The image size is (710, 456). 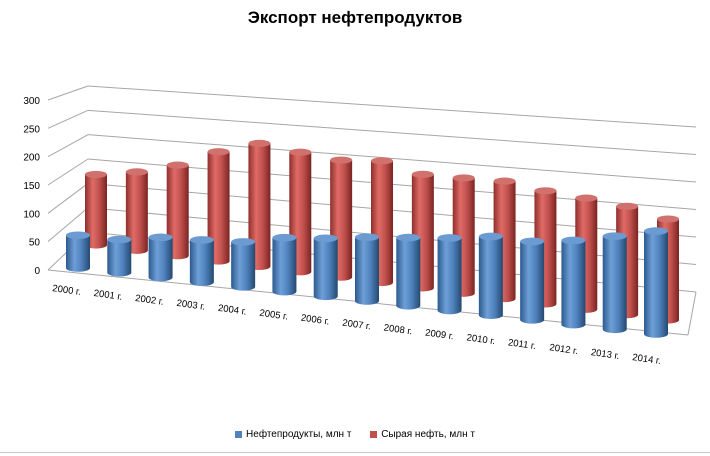 I want to click on bar-products-2-cap, so click(x=160, y=237).